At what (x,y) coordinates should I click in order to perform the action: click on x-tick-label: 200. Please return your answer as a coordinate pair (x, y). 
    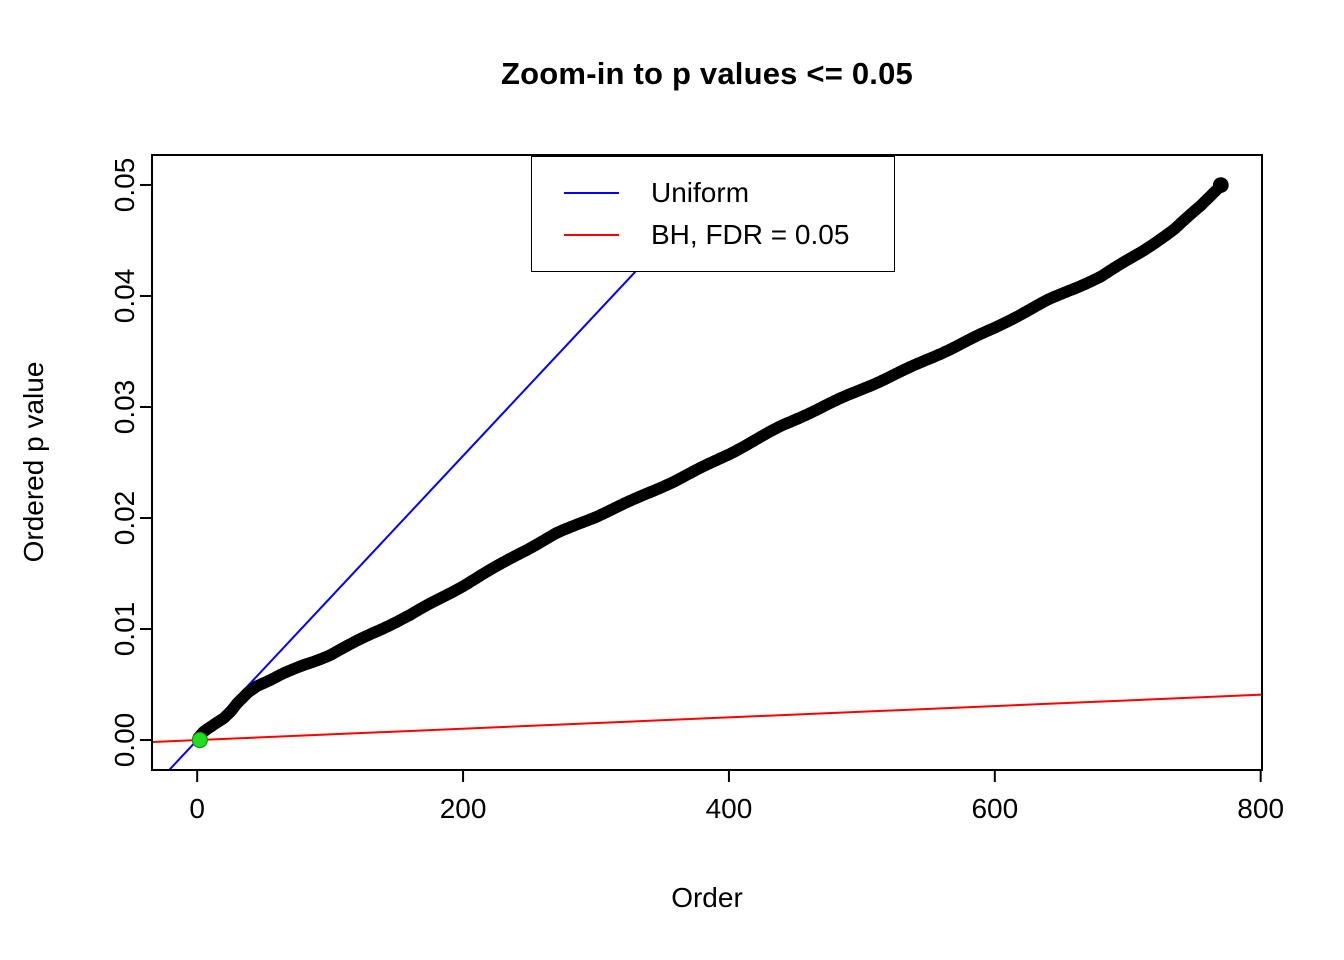
    Looking at the image, I should click on (463, 808).